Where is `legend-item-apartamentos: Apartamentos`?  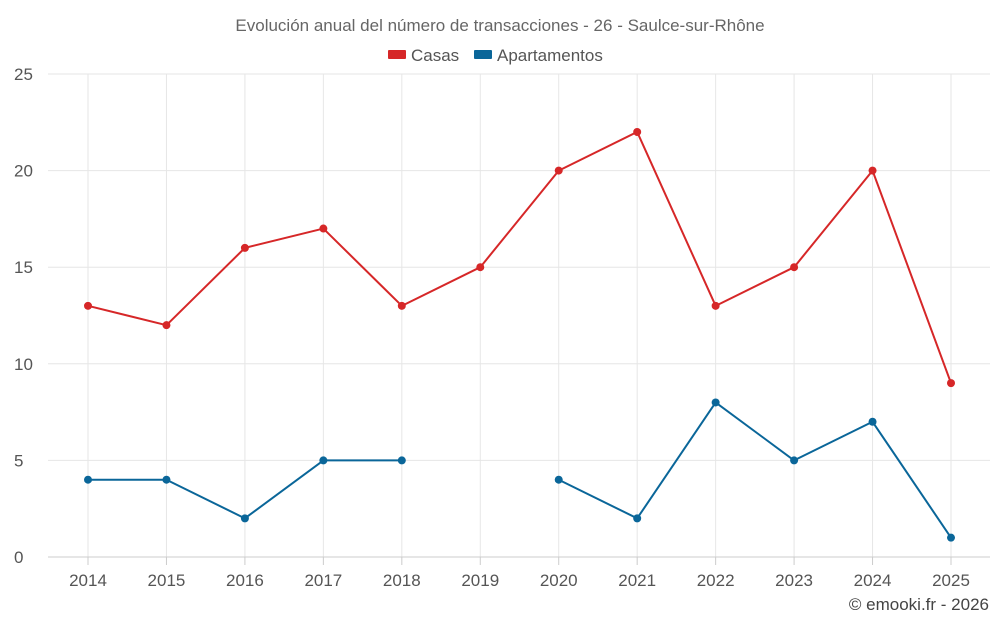 legend-item-apartamentos: Apartamentos is located at coordinates (538, 55).